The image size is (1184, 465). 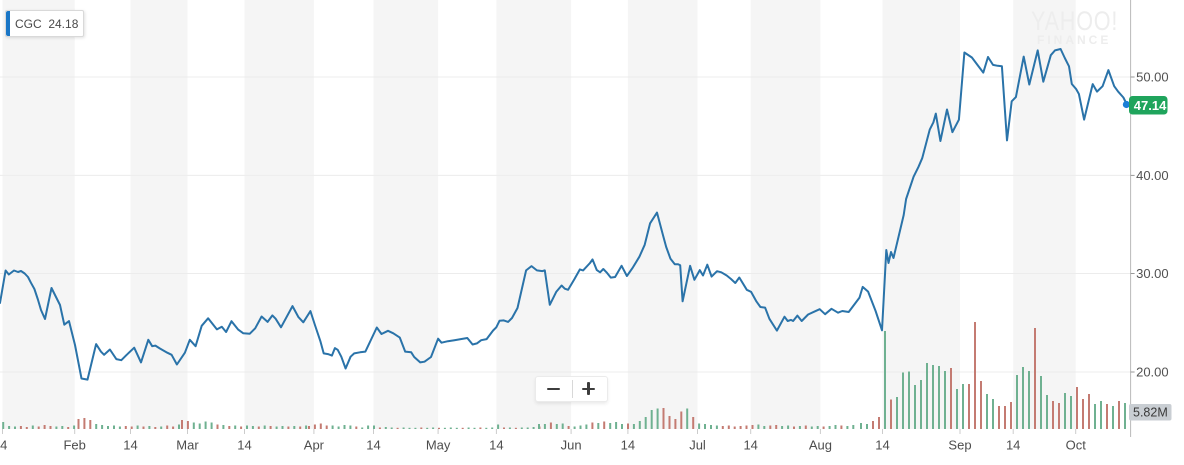 What do you see at coordinates (1152, 273) in the screenshot?
I see `svg-text: 30.00` at bounding box center [1152, 273].